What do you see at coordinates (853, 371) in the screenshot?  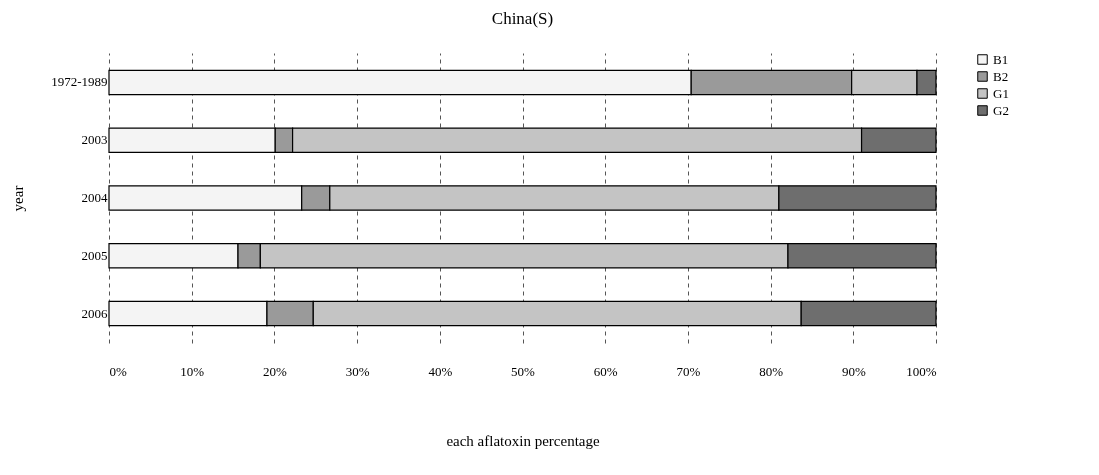 I see `x-tick-label: 90%` at bounding box center [853, 371].